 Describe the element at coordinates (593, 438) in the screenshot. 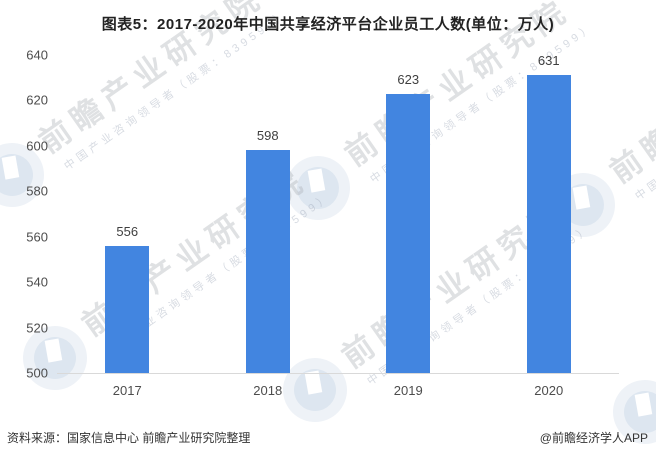

I see `credit-text: @前瞻经济学人APP` at that location.